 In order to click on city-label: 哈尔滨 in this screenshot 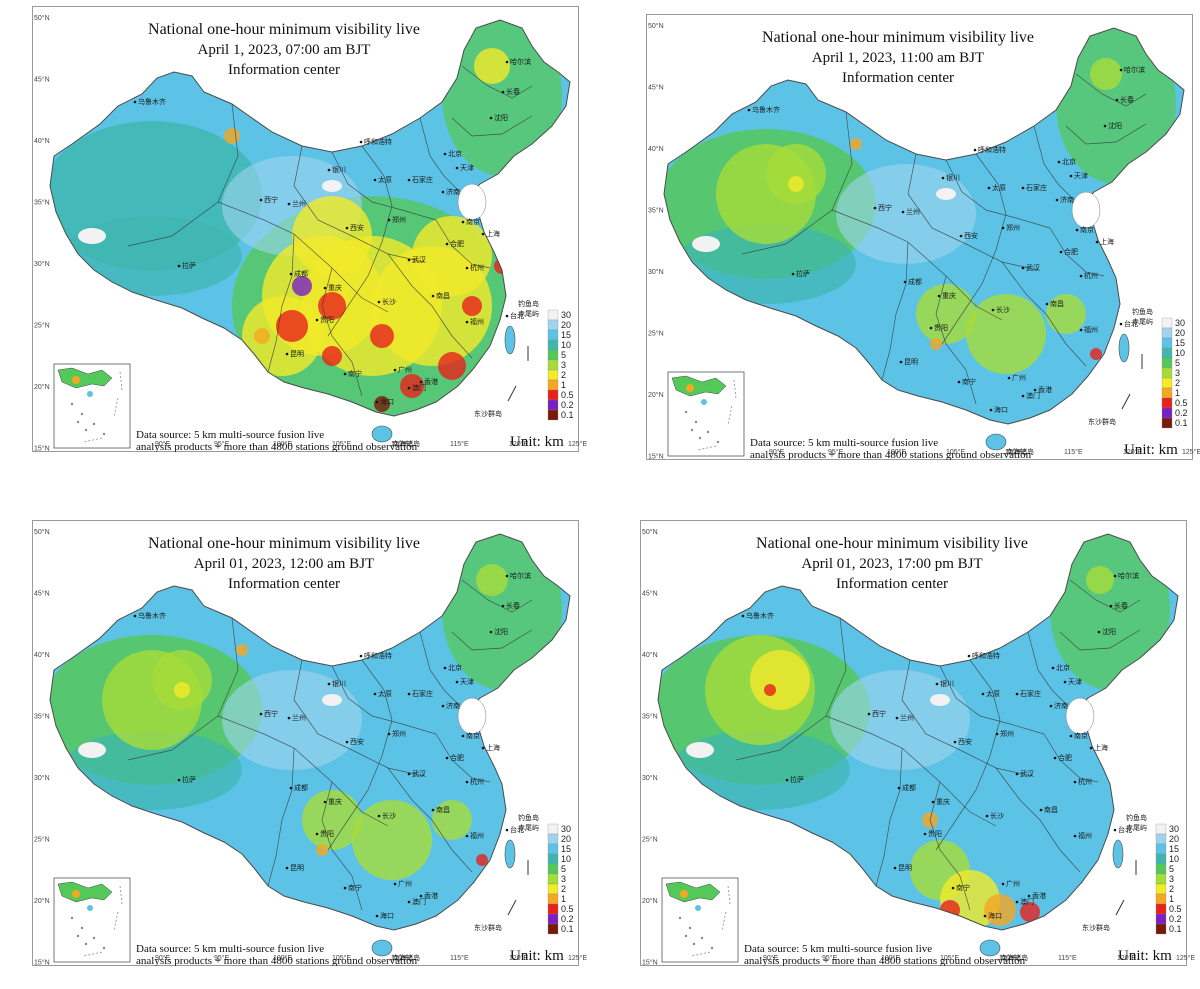, I will do `click(1134, 69)`.